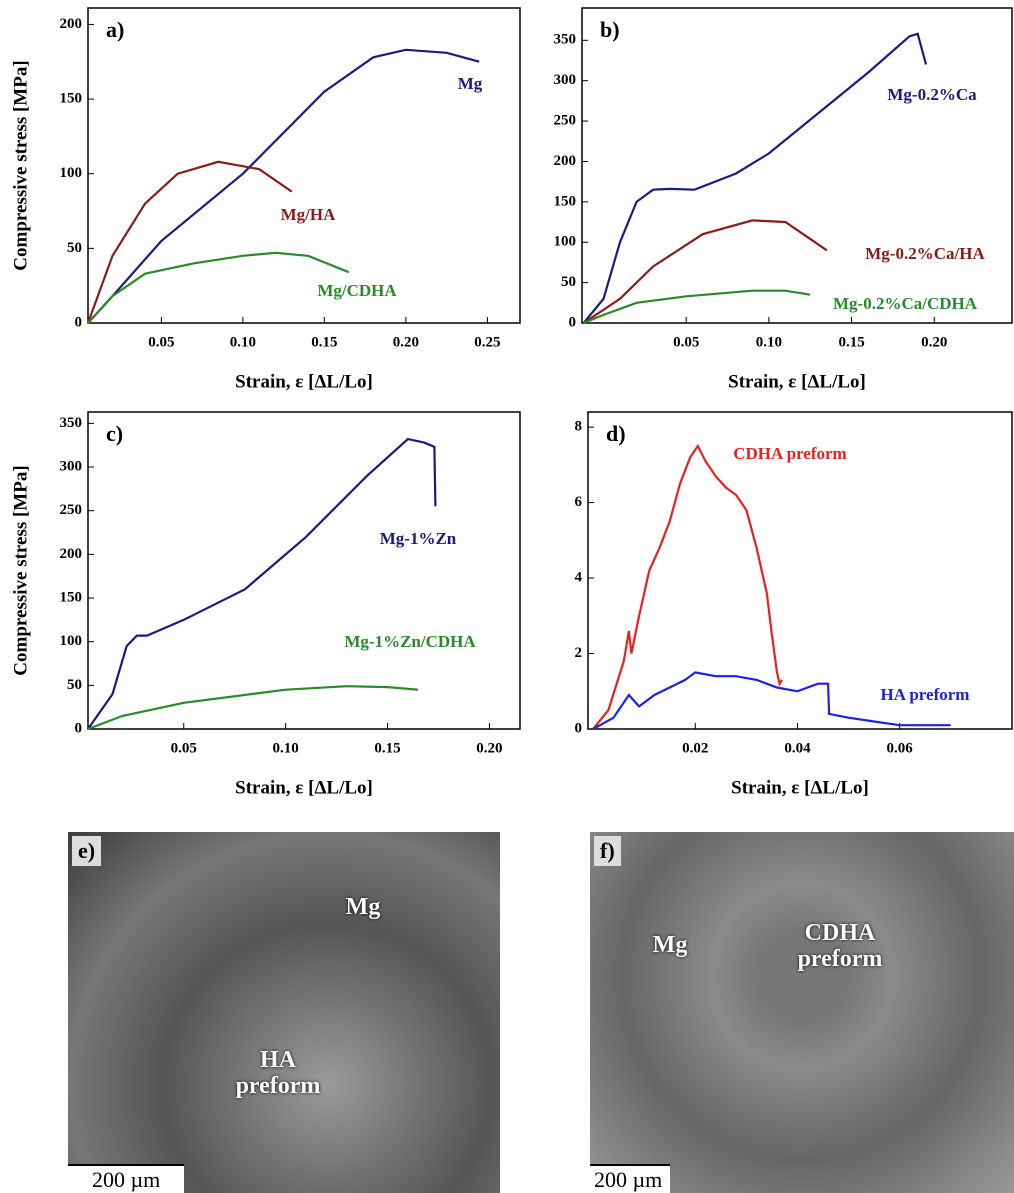 The width and height of the screenshot is (1014, 1193). Describe the element at coordinates (284, 1012) in the screenshot. I see `sem-image-e: e) Mg HA preform 200 µm` at that location.